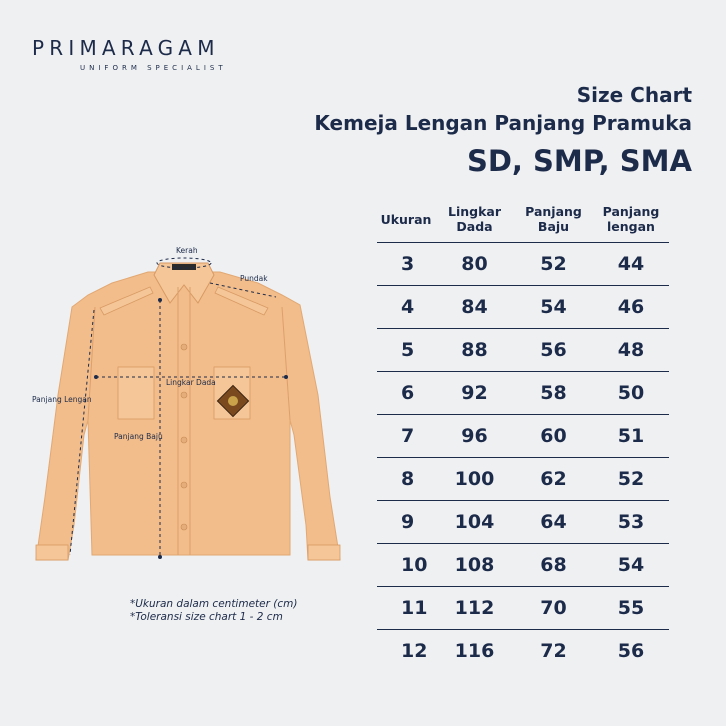  I want to click on note-tolerance: *Toleransi size chart 1 - 2 cm, so click(206, 617).